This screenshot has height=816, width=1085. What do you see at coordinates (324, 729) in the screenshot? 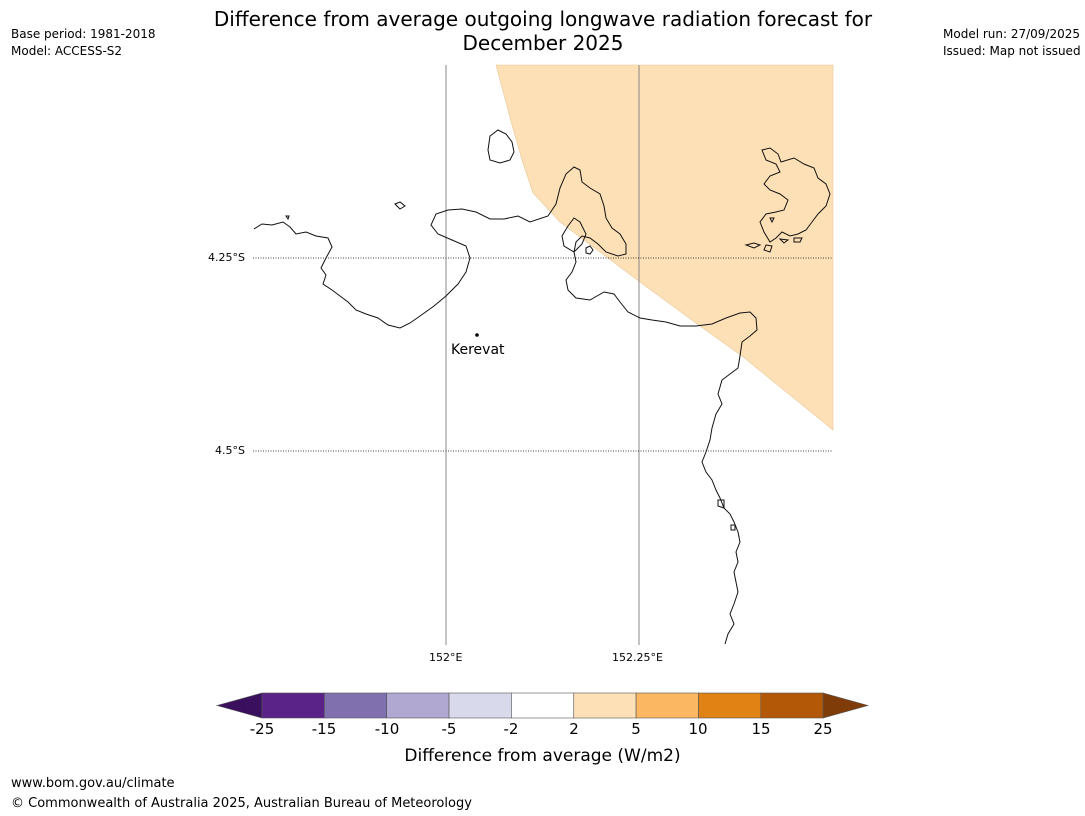
I see `colorbar-tick: -15` at bounding box center [324, 729].